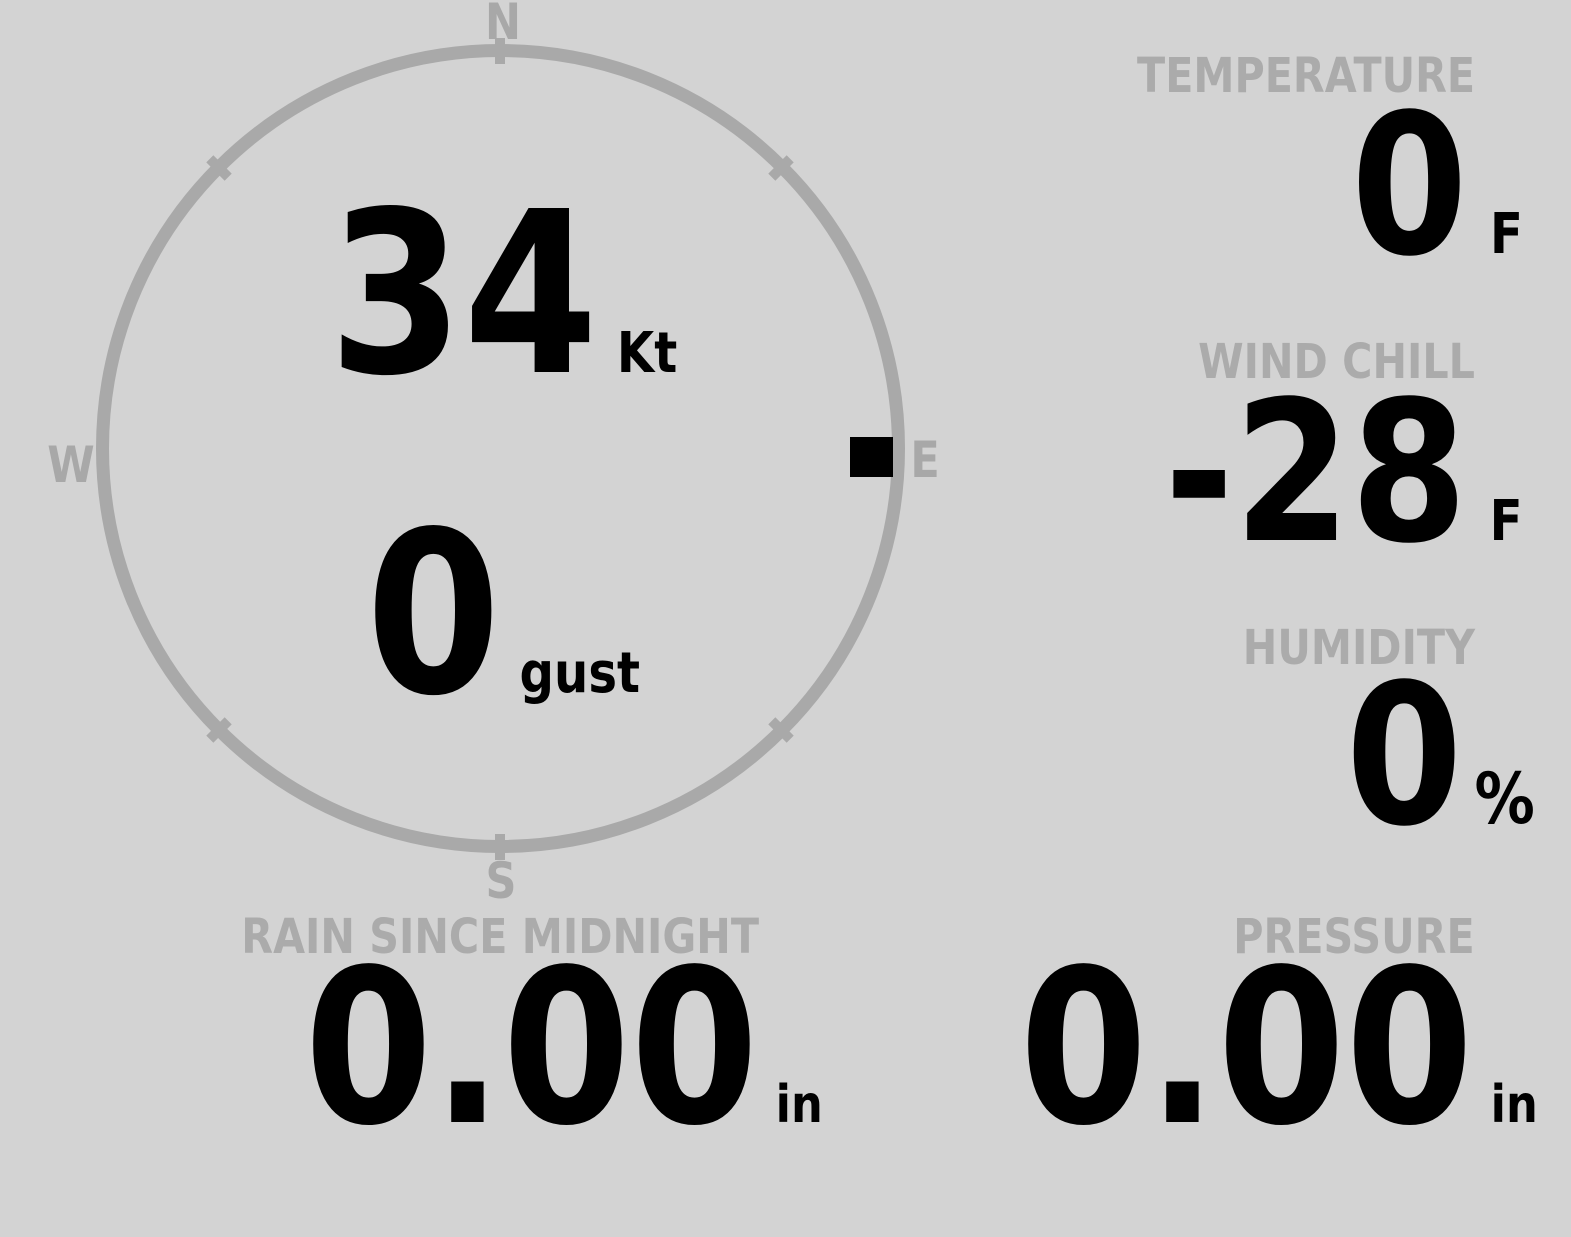 This screenshot has width=1571, height=1237. I want to click on compass-label-north: N, so click(503, 25).